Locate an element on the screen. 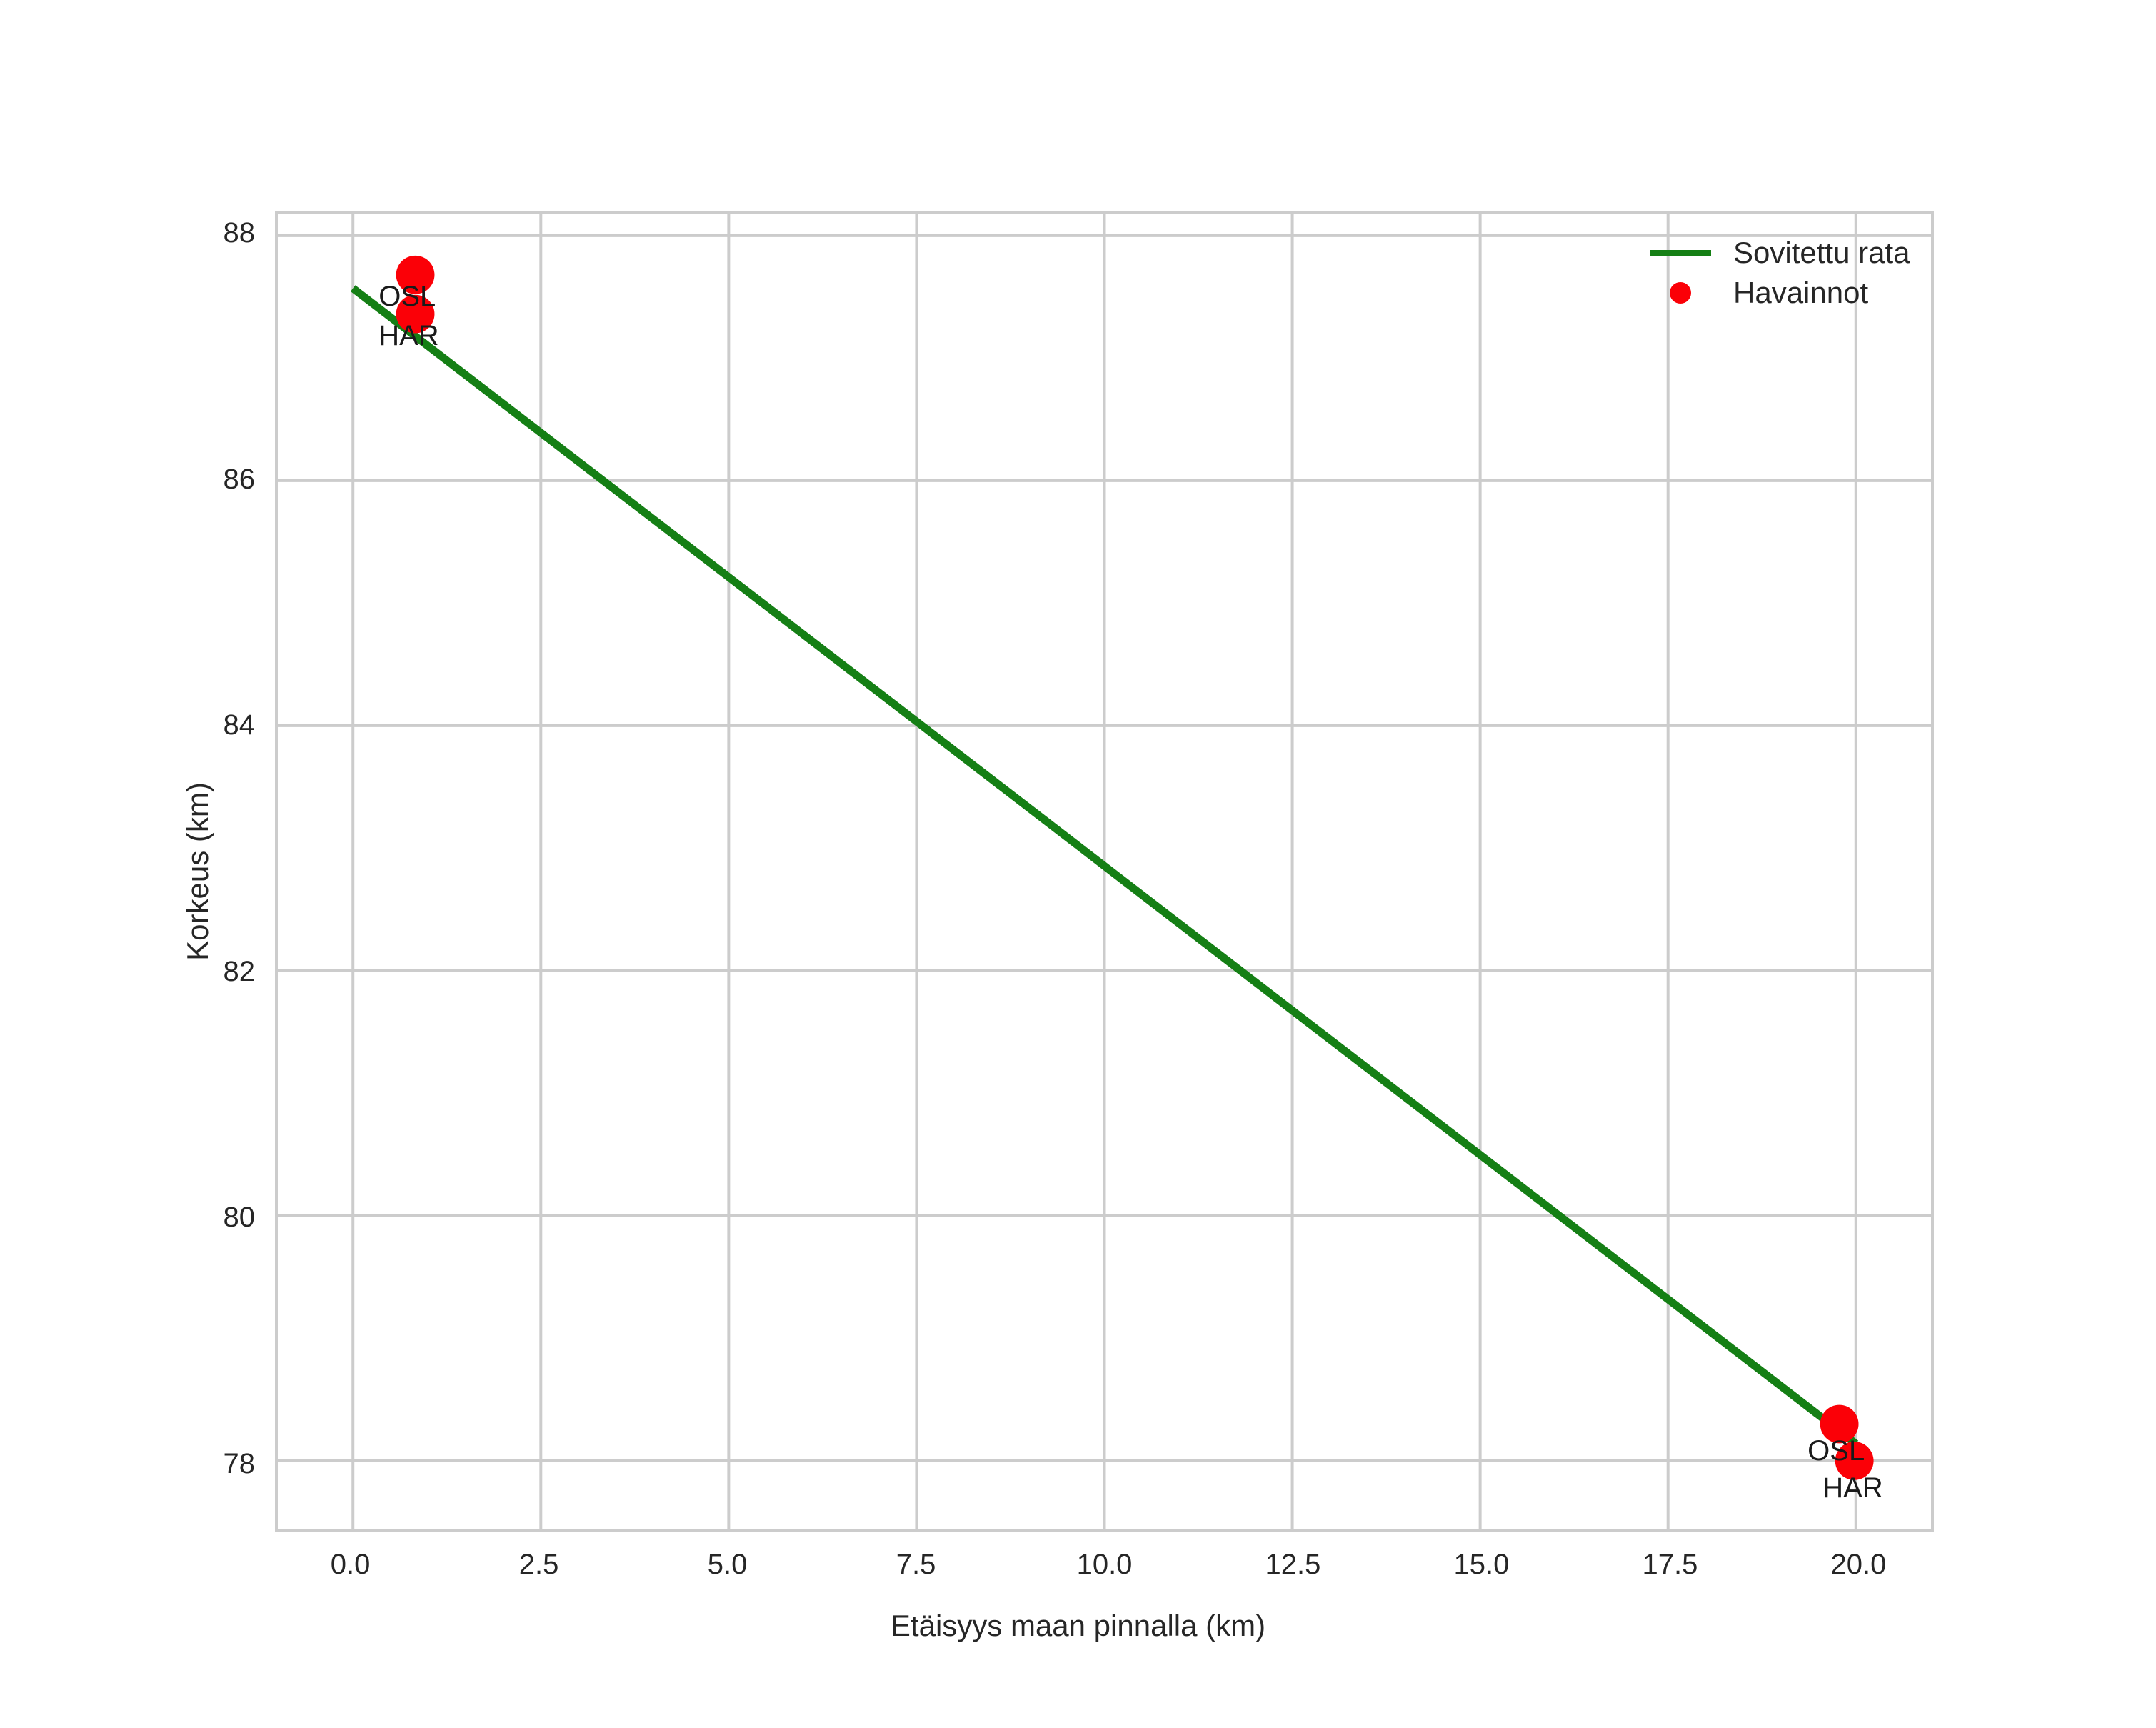 The width and height of the screenshot is (2156, 1728). legend-dot-swatch is located at coordinates (1680, 293).